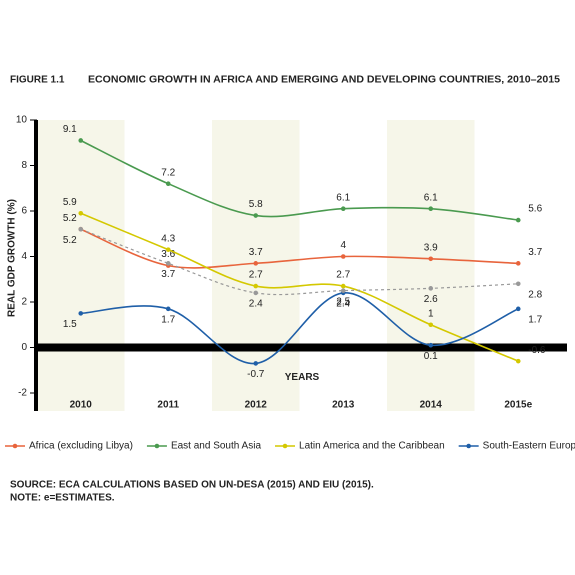  Describe the element at coordinates (70, 202) in the screenshot. I see `data-label: 5.9` at that location.